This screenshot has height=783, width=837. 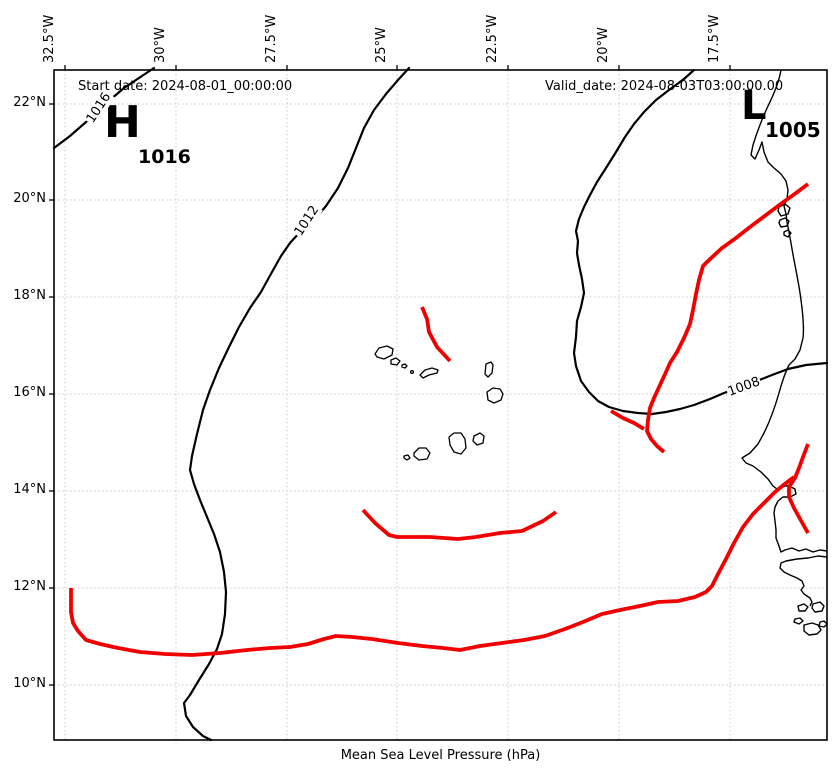 What do you see at coordinates (664, 86) in the screenshot?
I see `valid-date-annotation: Valid_date: 2024-08-03T03:00:00.00` at bounding box center [664, 86].